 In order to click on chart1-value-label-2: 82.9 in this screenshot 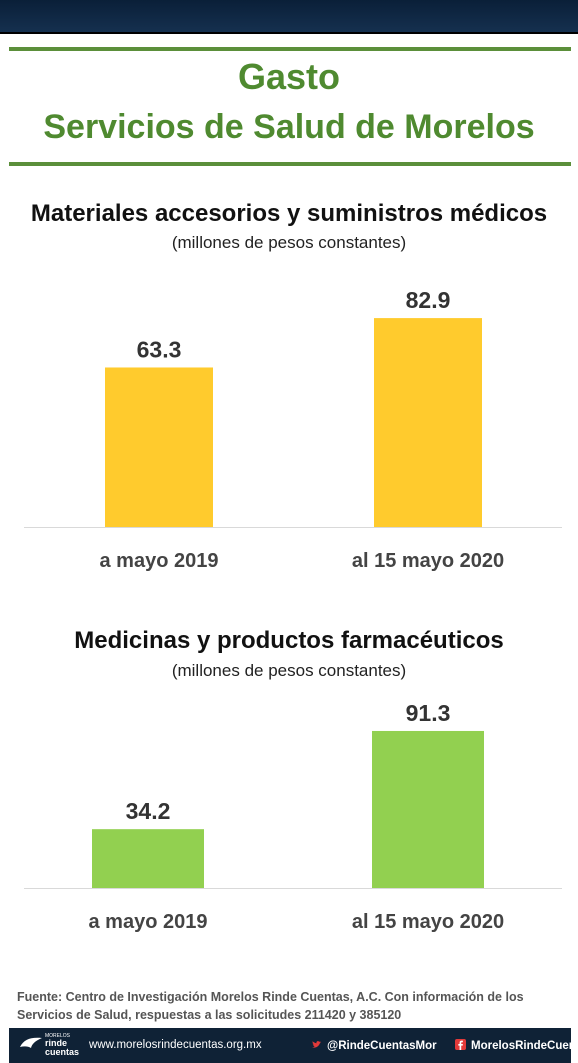, I will do `click(428, 300)`.